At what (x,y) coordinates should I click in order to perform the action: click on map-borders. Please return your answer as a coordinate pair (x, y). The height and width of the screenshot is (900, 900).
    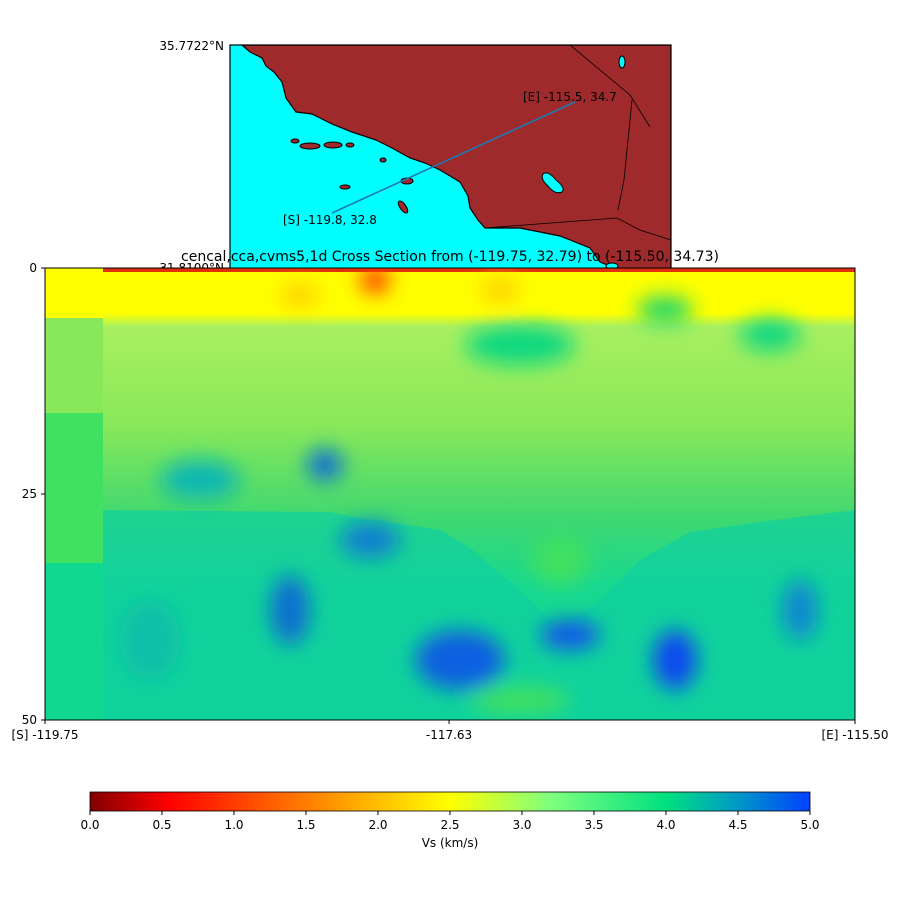
    Looking at the image, I should click on (577, 143).